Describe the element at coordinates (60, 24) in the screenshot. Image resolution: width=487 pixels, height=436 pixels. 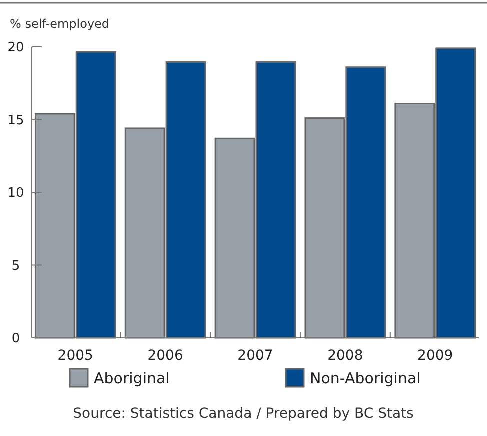
I see `y-axis-title: % self-employed` at that location.